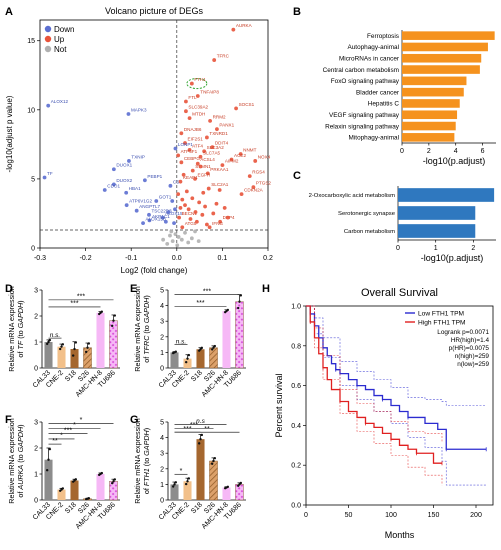  What do you see at coordinates (140, 201) in the screenshot?
I see `gene-label: ATP6V1G2` at bounding box center [140, 201].